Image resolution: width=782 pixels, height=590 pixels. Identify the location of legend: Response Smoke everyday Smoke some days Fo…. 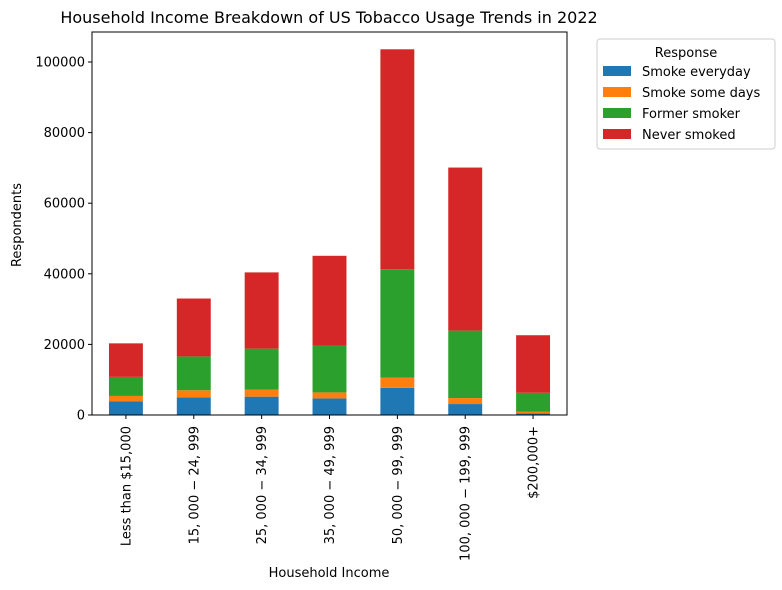
(686, 94).